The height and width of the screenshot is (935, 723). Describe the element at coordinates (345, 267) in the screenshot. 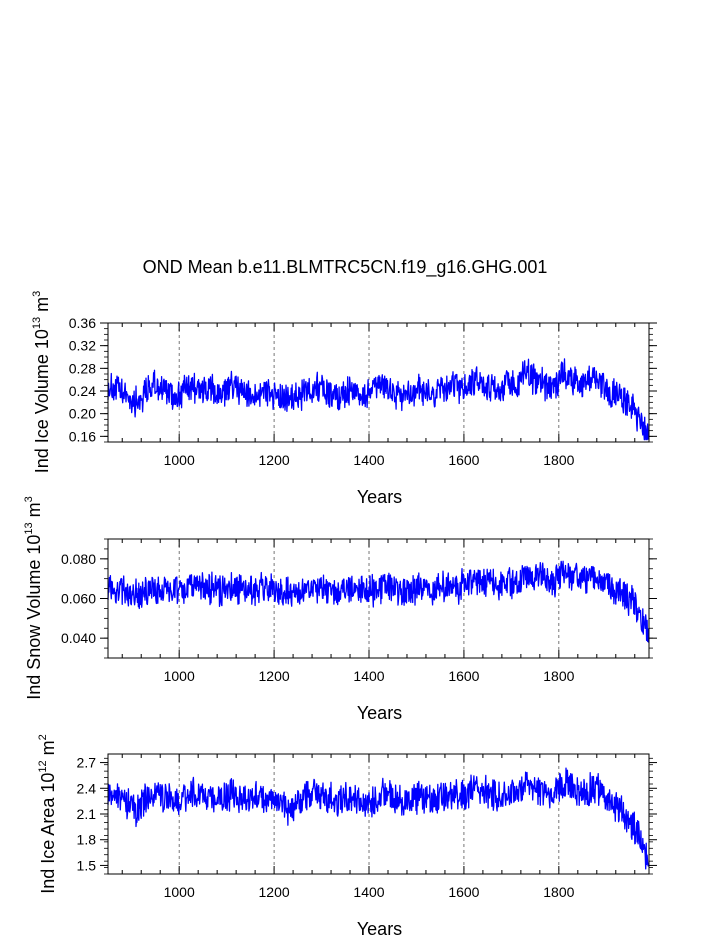

I see `chart-title: OND Mean b.e11.BLMTRC5CN.f19_g16.GHG.001` at that location.